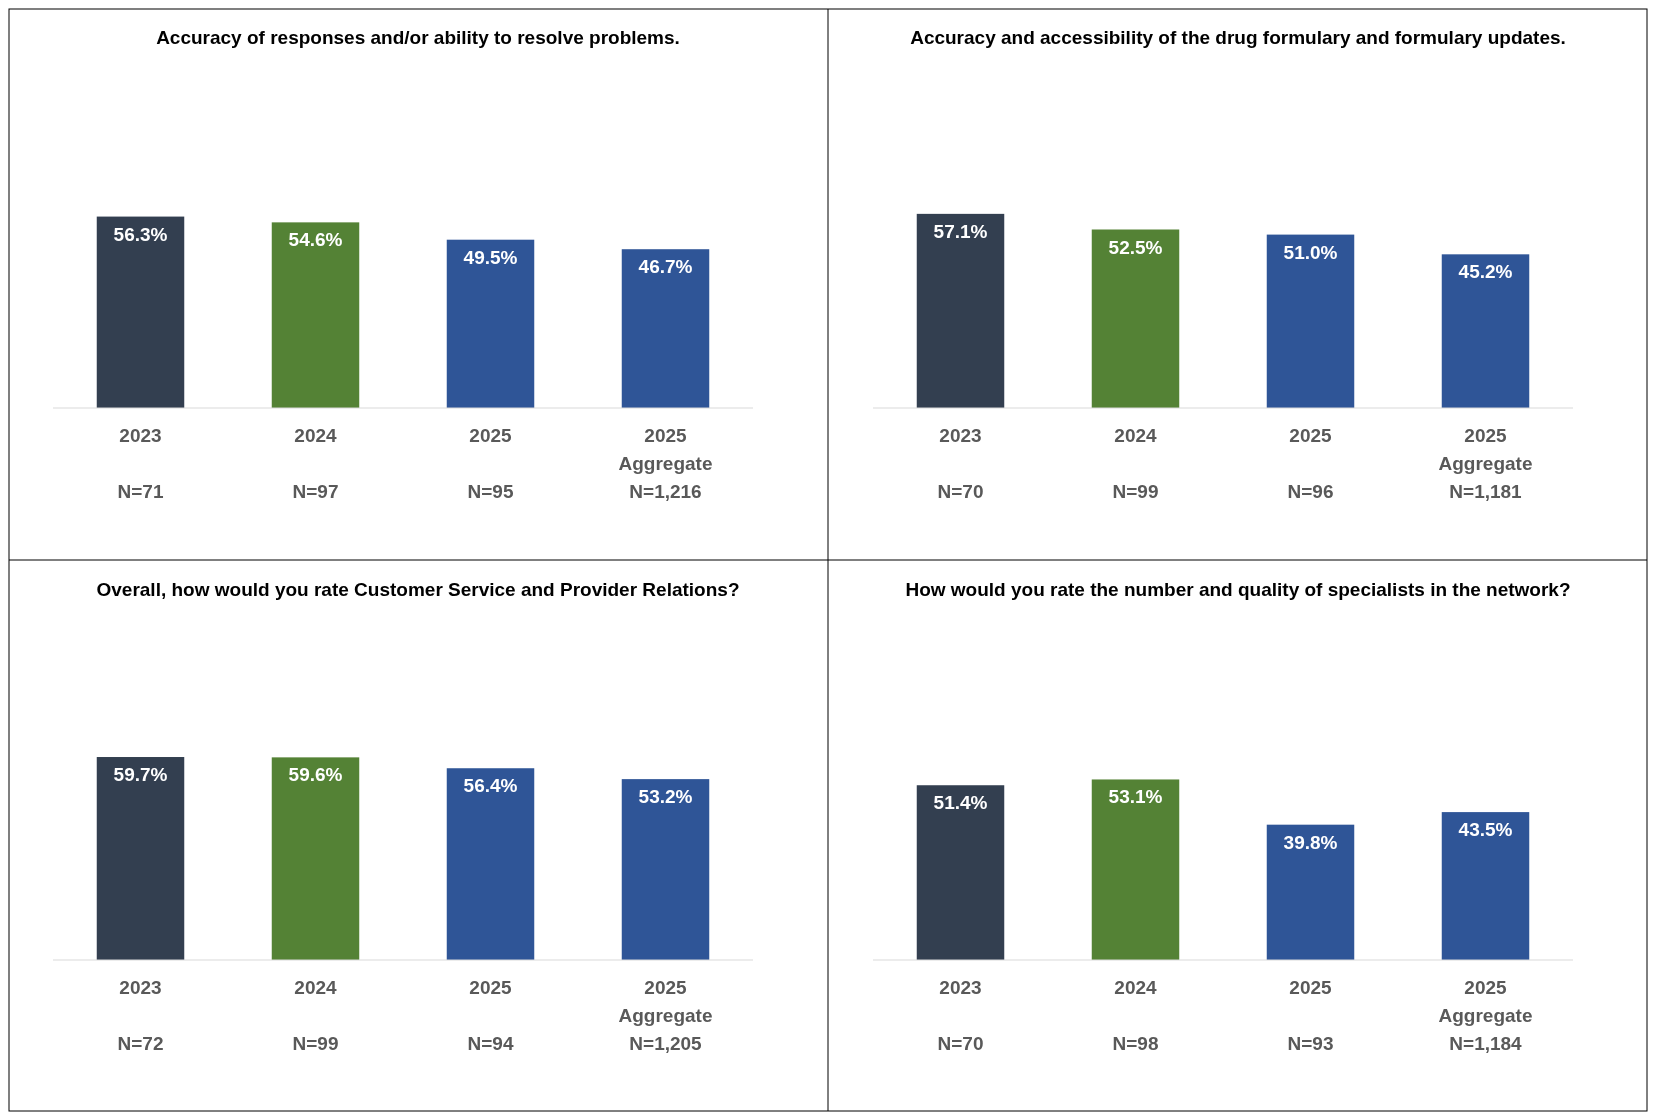 The height and width of the screenshot is (1120, 1656). What do you see at coordinates (665, 1015) in the screenshot?
I see `x-tick-label: 2025 Aggregate N=1,205` at bounding box center [665, 1015].